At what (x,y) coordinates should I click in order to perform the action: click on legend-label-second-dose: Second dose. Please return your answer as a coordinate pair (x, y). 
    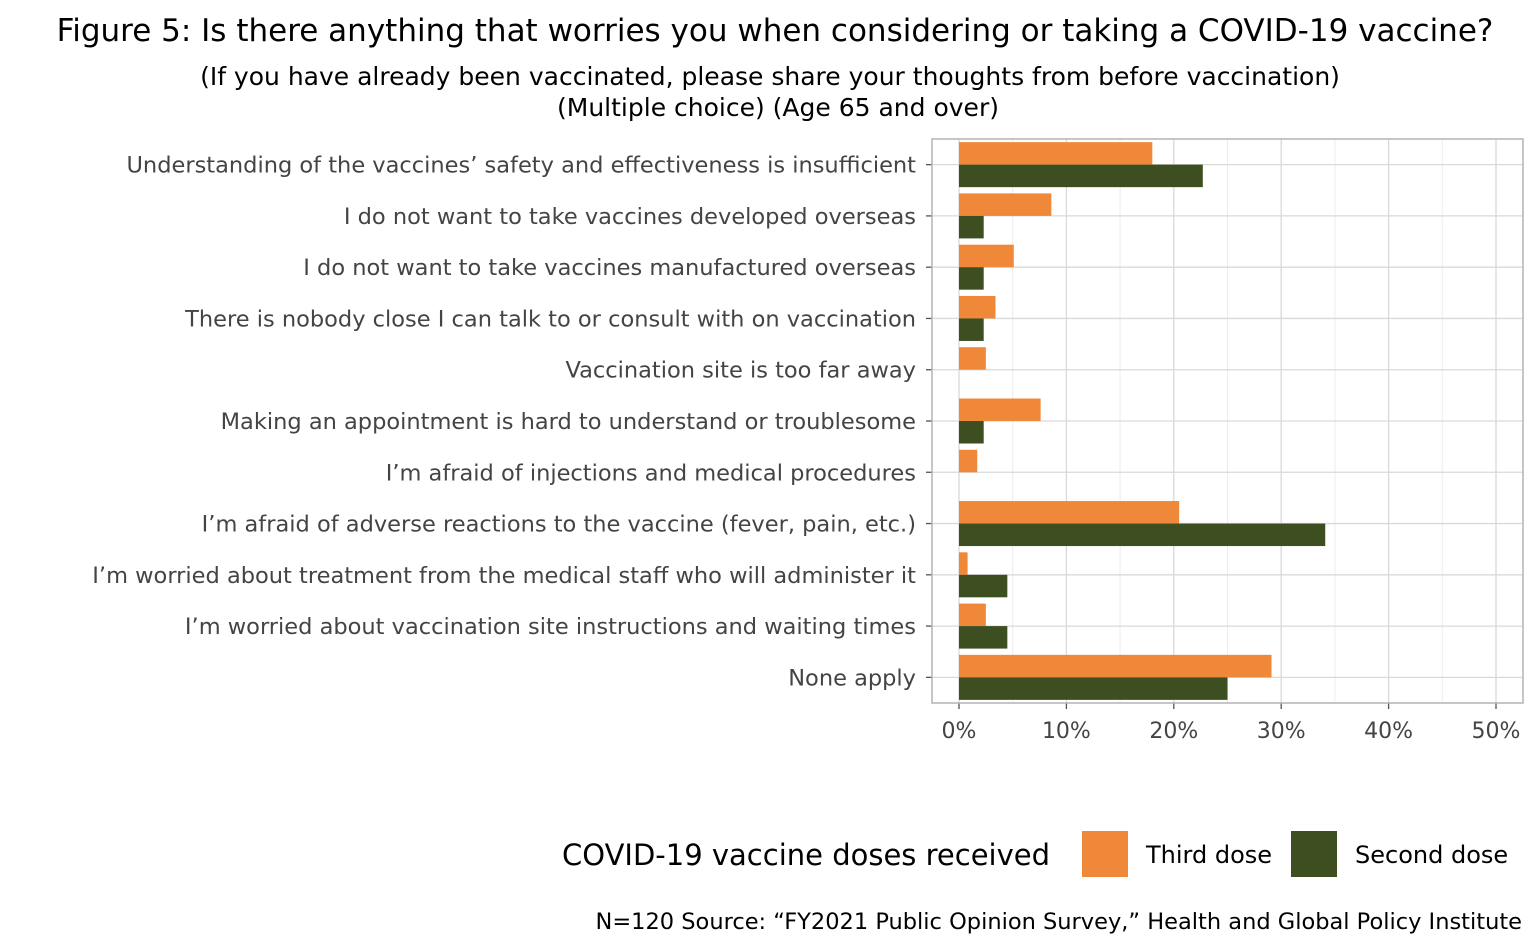
    Looking at the image, I should click on (1431, 855).